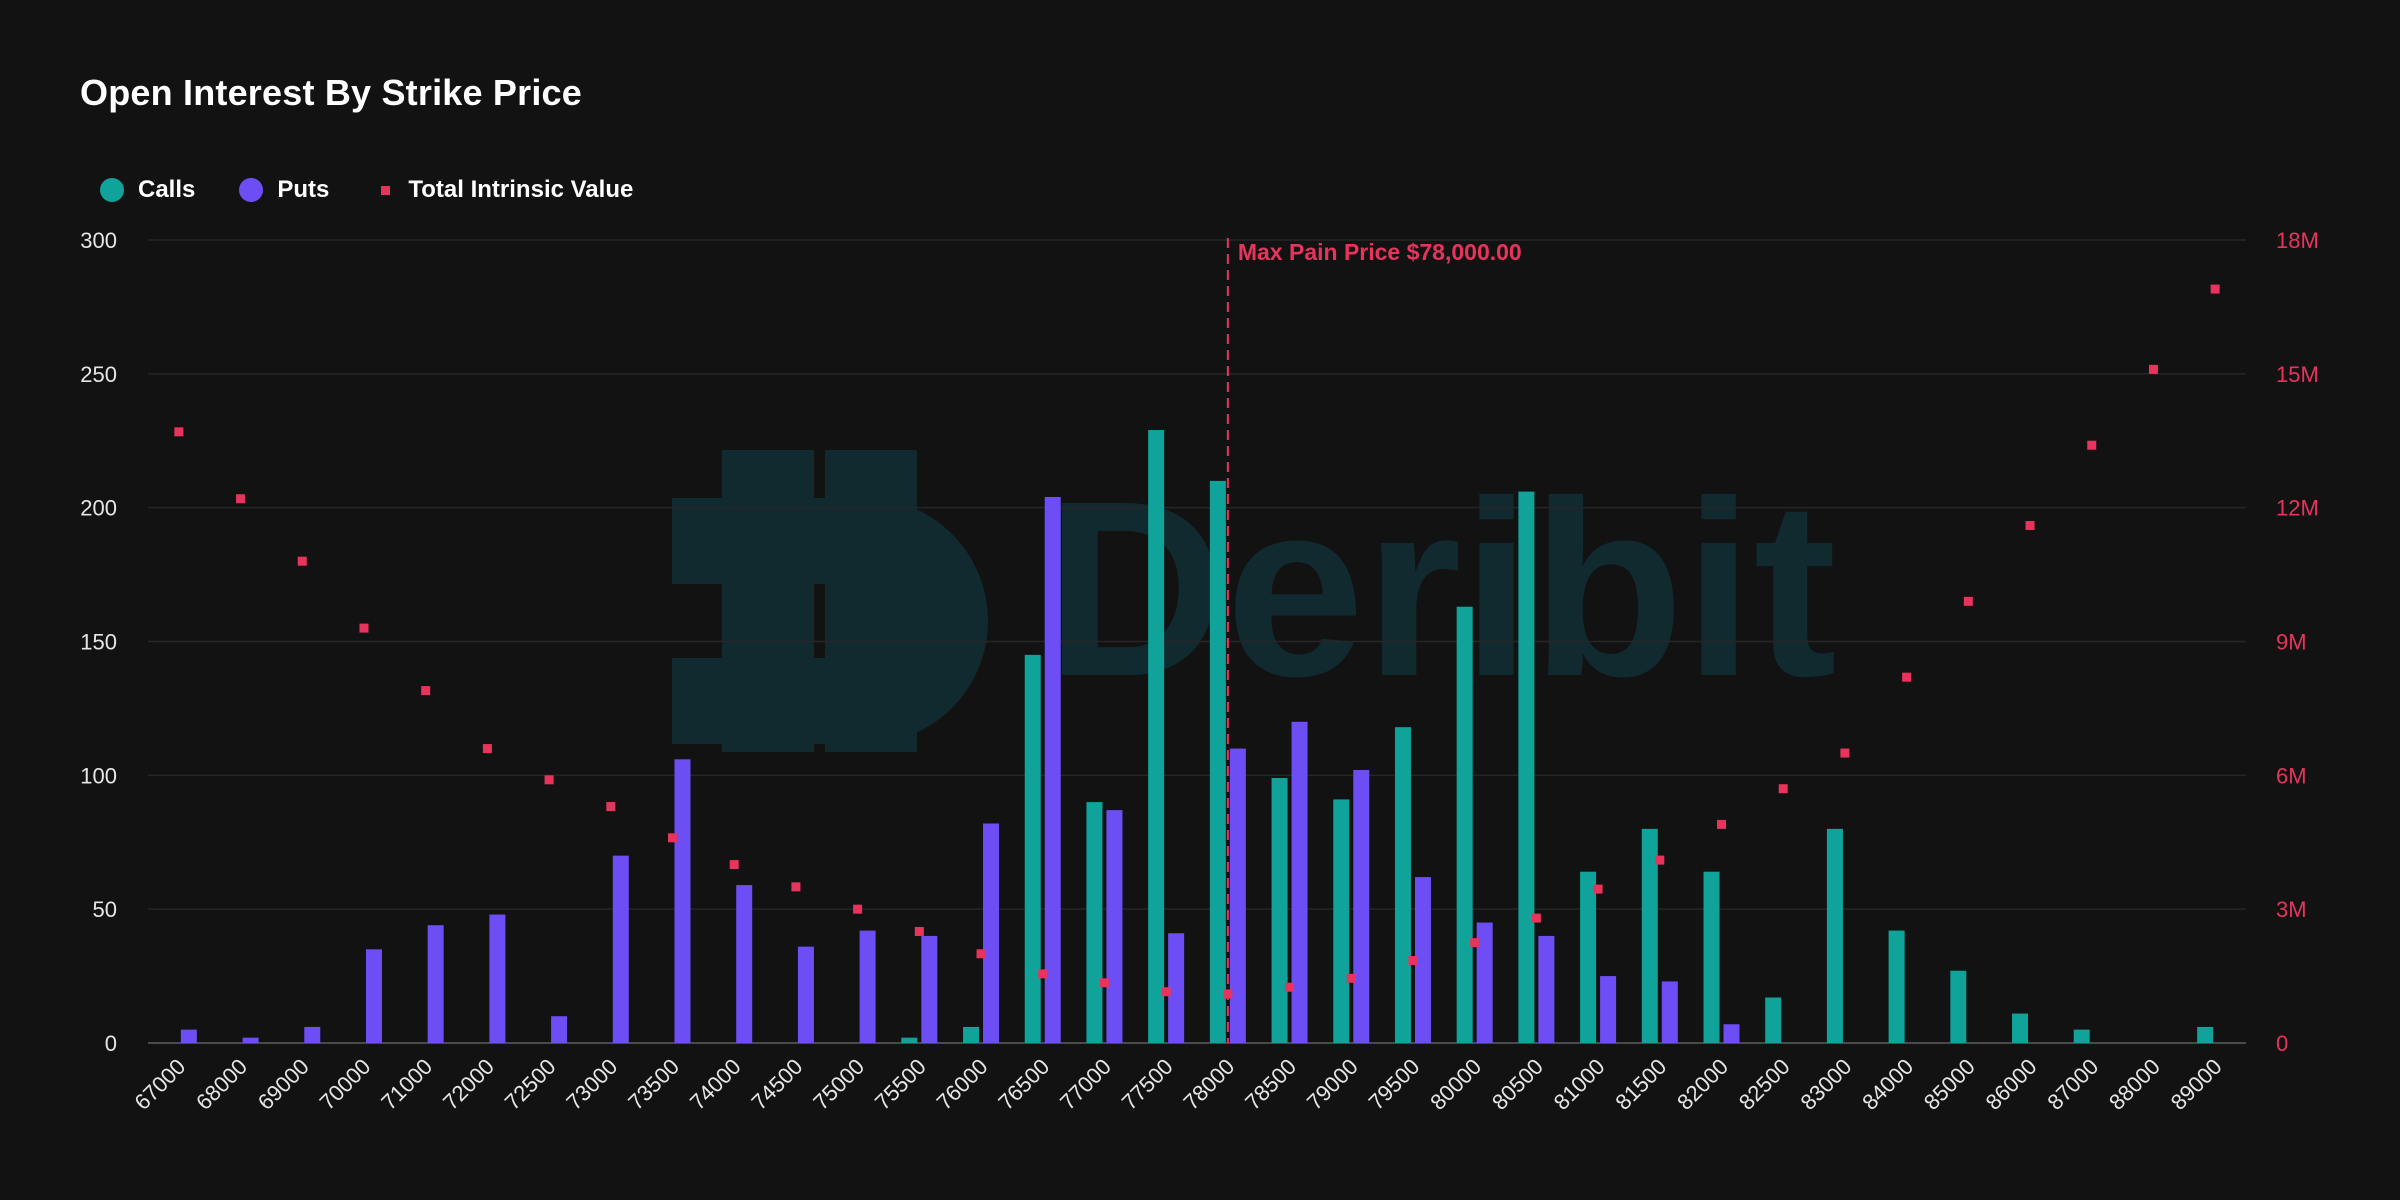  What do you see at coordinates (221, 1084) in the screenshot?
I see `x-tick-label: 68000` at bounding box center [221, 1084].